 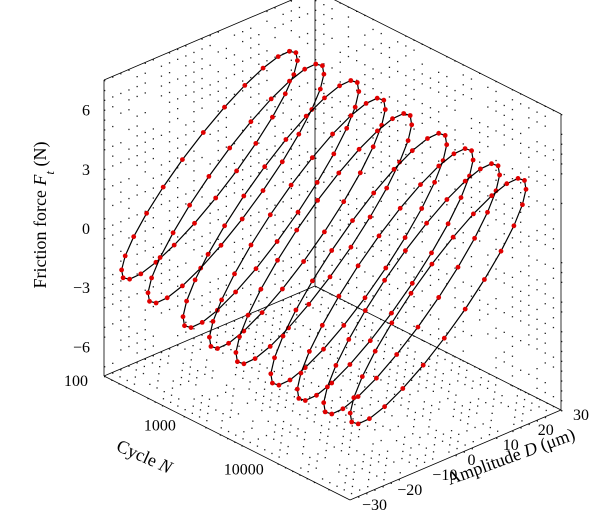 What do you see at coordinates (546, 430) in the screenshot?
I see `amplitude-tick-label: 20` at bounding box center [546, 430].